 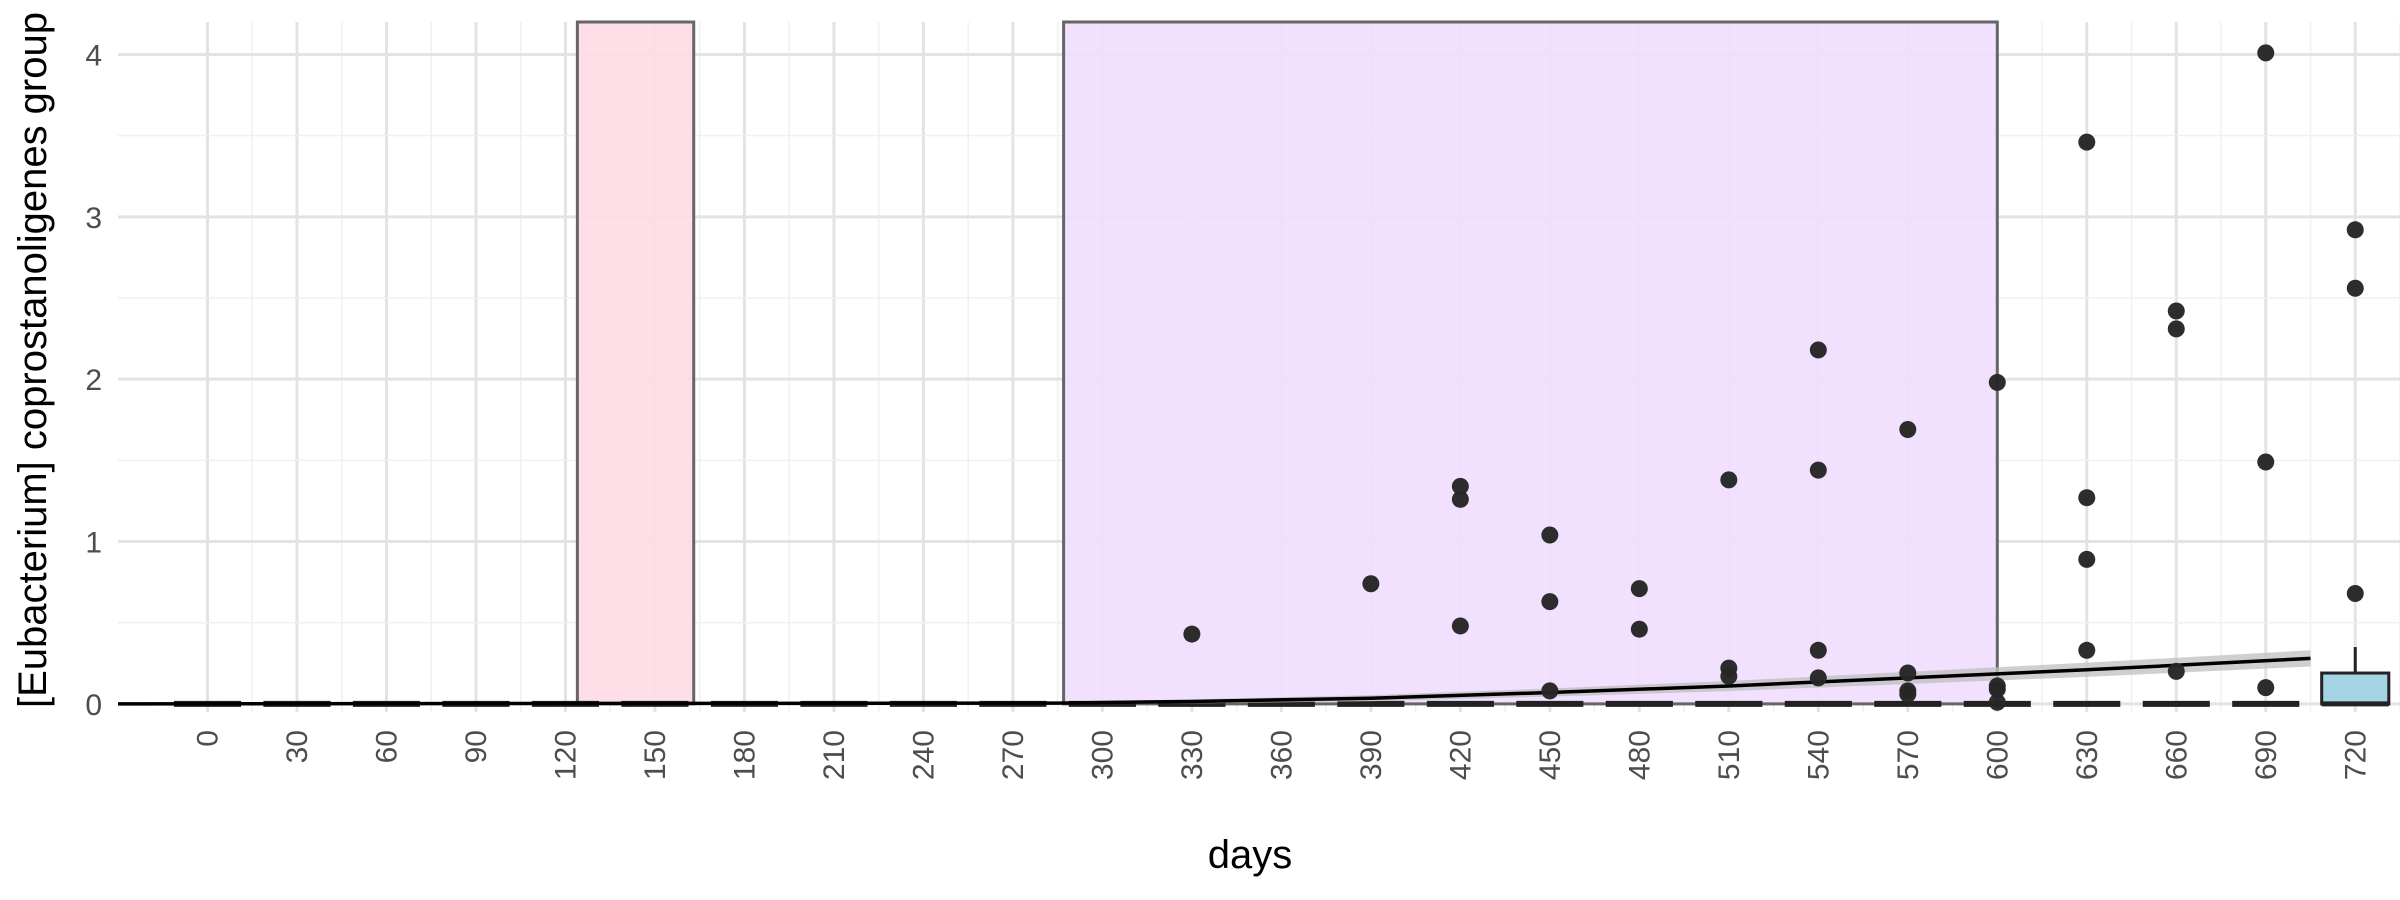 What do you see at coordinates (834, 755) in the screenshot?
I see `x-tick-label: 210` at bounding box center [834, 755].